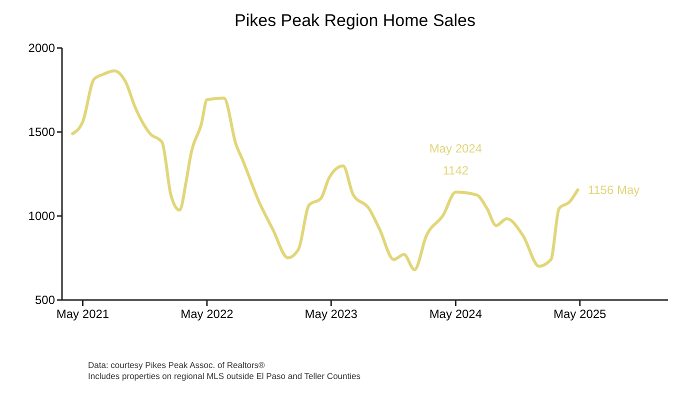 This screenshot has height=402, width=681. Describe the element at coordinates (42, 48) in the screenshot. I see `y-tick-label: 2000` at that location.